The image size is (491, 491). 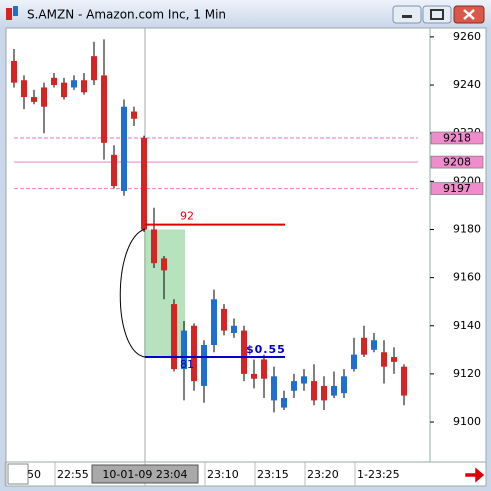 What do you see at coordinates (73, 474) in the screenshot?
I see `x-tick-label: 22:55` at bounding box center [73, 474].